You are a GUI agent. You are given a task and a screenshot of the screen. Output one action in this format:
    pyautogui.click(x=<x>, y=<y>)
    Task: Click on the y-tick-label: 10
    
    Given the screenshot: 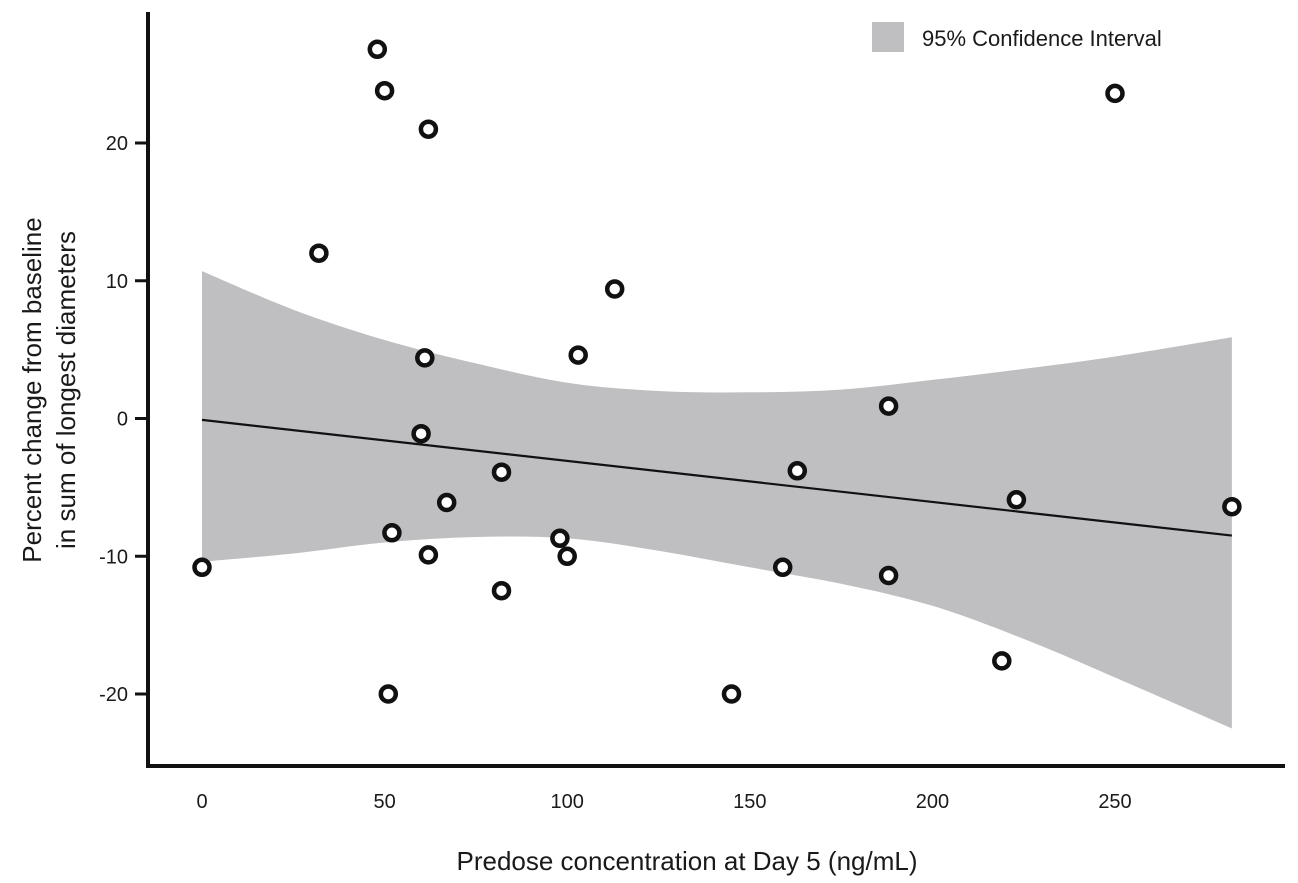 What is the action you would take?
    pyautogui.click(x=117, y=282)
    